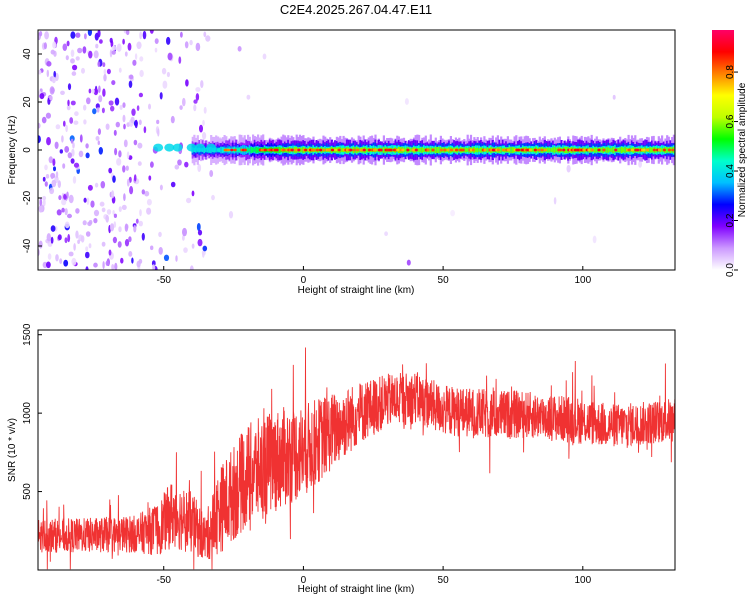  What do you see at coordinates (356, 589) in the screenshot?
I see `snr-xlabel: Height of straight line (km)` at bounding box center [356, 589].